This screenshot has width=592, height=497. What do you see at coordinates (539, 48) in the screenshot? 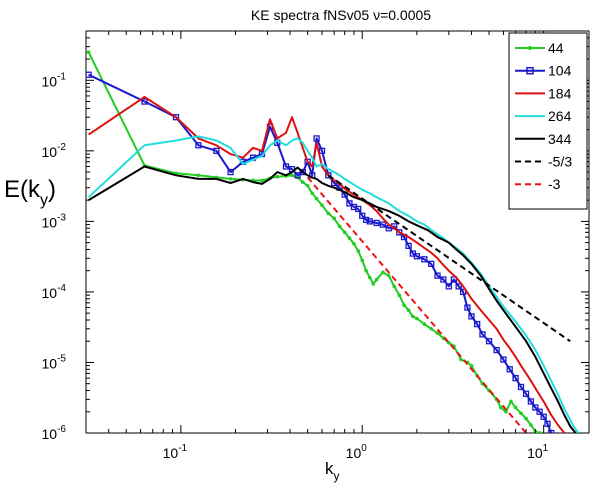
I see `legend-item-0: 44` at bounding box center [539, 48].